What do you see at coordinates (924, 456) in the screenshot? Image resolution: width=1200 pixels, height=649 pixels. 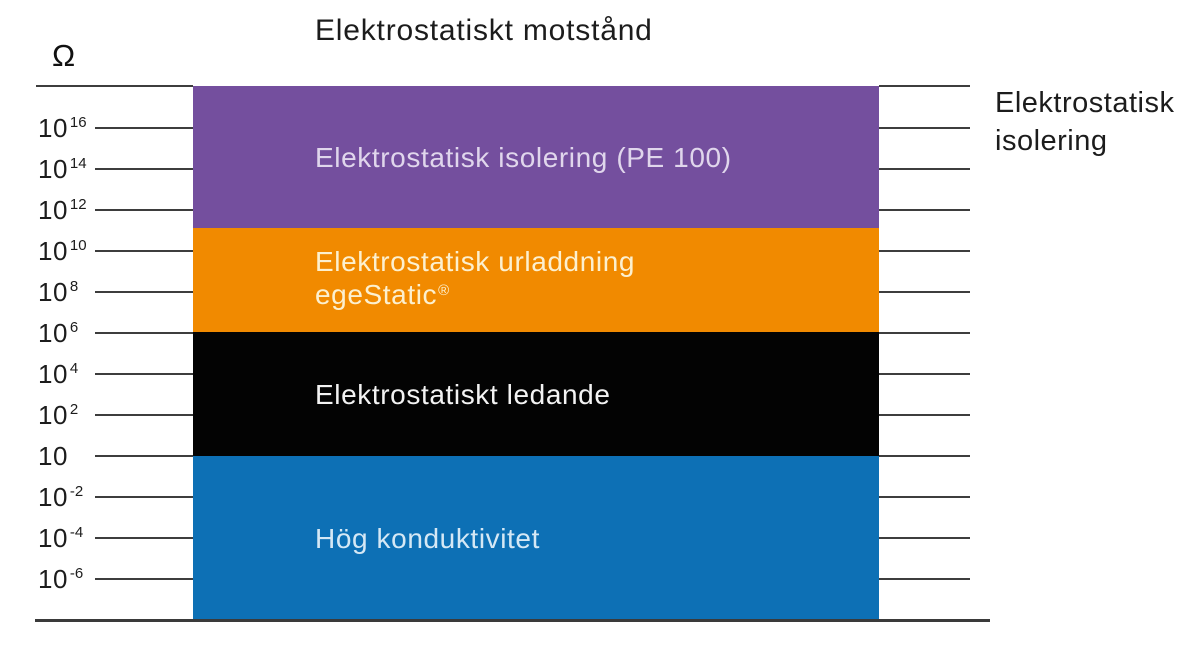 I see `y-tick-line-right-10e1` at bounding box center [924, 456].